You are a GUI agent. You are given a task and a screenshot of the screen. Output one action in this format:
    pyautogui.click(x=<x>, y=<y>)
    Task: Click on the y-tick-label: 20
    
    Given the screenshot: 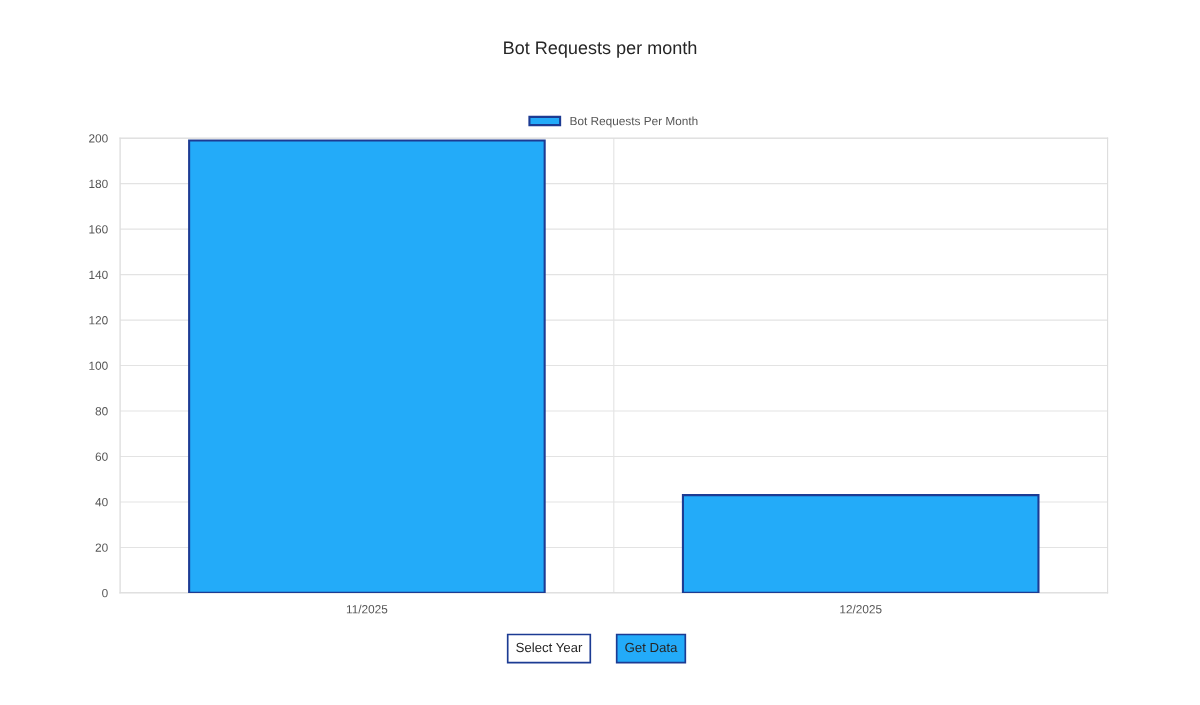 What is the action you would take?
    pyautogui.click(x=101, y=547)
    